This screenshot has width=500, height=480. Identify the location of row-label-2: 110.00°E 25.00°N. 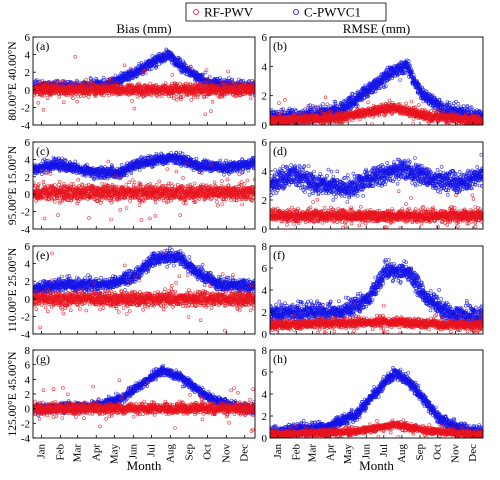
(13, 289).